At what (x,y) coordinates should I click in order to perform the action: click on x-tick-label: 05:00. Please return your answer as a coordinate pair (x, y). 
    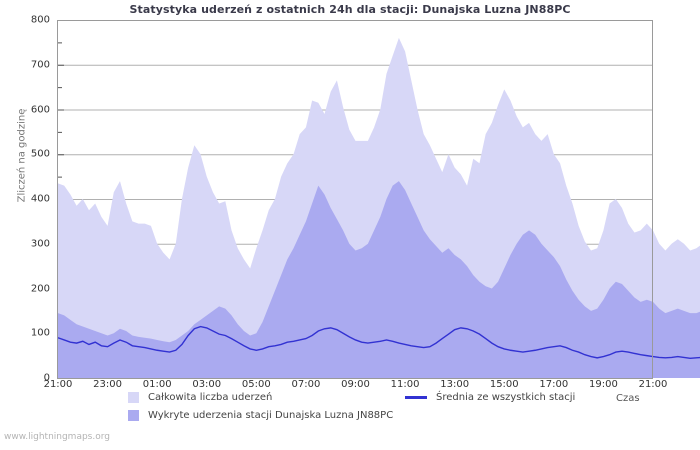
    Looking at the image, I should click on (256, 384).